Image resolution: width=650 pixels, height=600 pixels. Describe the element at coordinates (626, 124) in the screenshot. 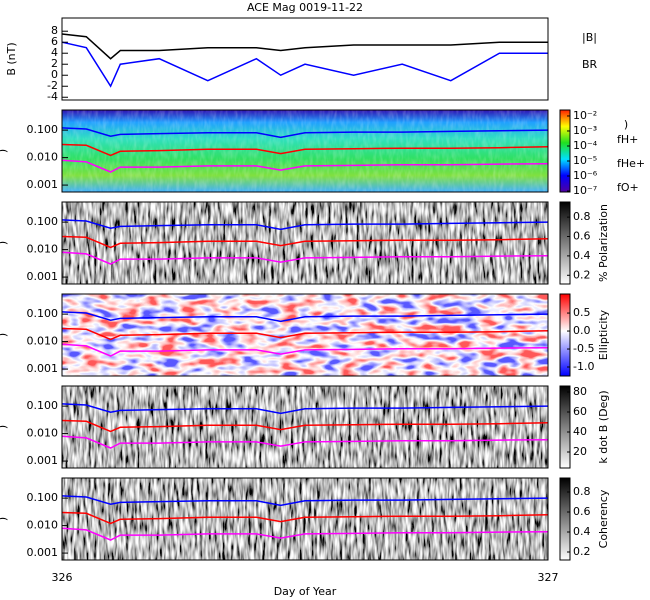

I see `colorbar-label: )` at that location.